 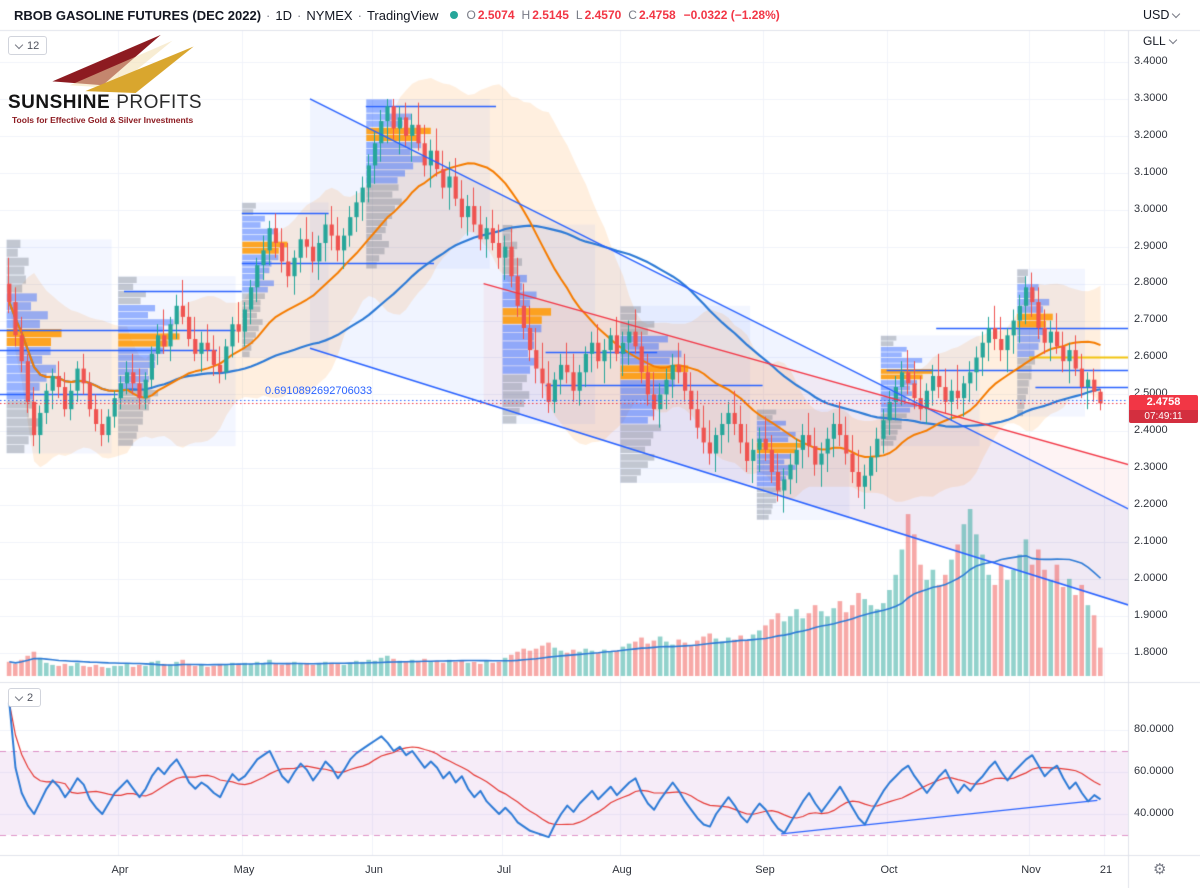 I want to click on high-label: H, so click(x=526, y=15).